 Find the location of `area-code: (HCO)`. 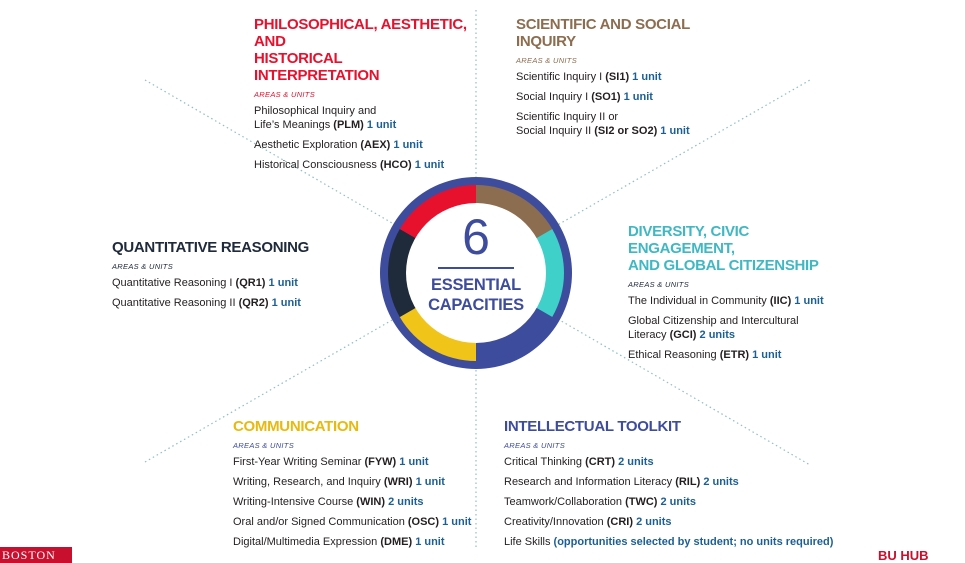

area-code: (HCO) is located at coordinates (395, 165).